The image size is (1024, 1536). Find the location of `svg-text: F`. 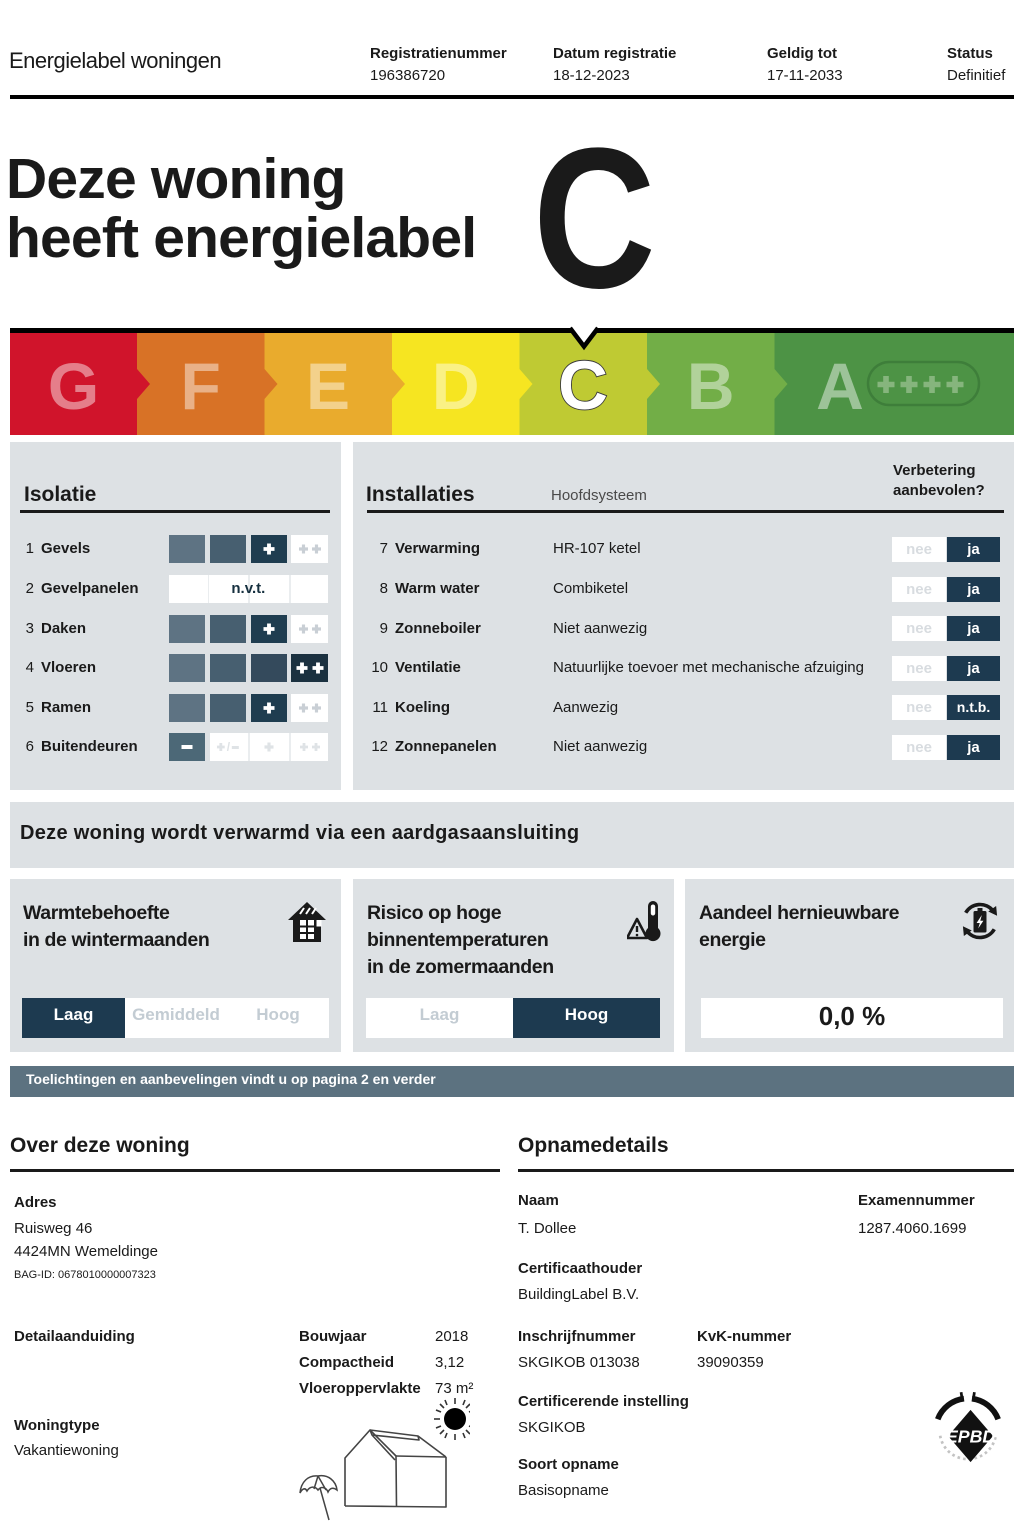

svg-text: F is located at coordinates (201, 386).